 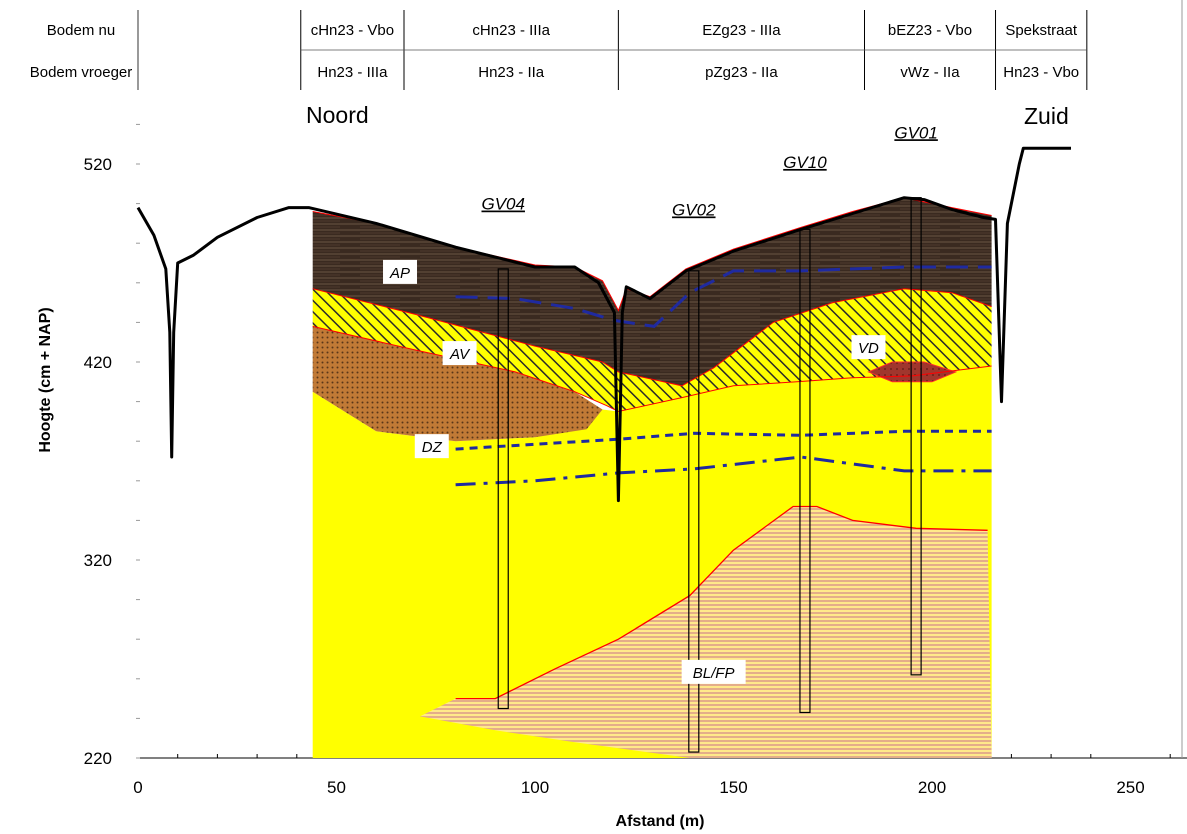 What do you see at coordinates (1130, 787) in the screenshot?
I see `x-tick-label: 250` at bounding box center [1130, 787].